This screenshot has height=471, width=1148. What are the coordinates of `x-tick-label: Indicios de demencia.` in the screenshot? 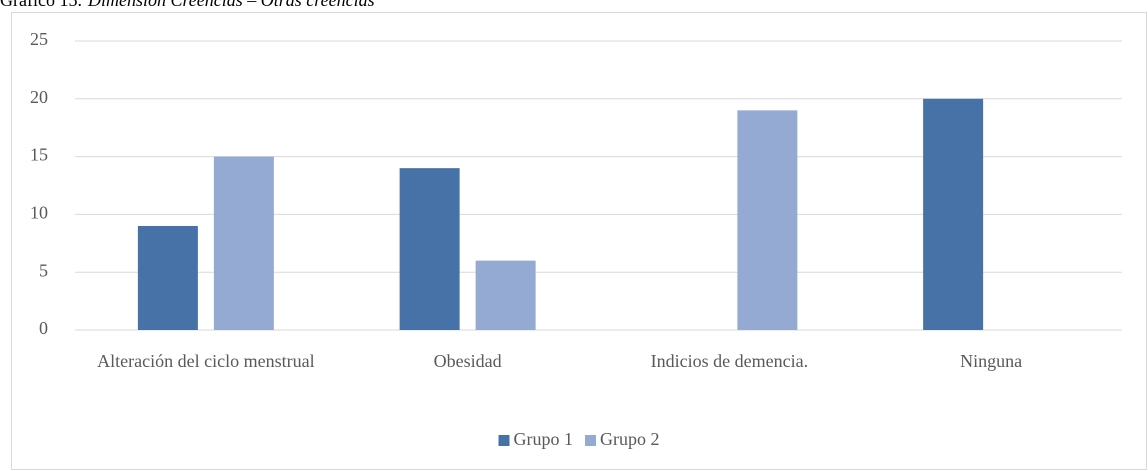 It's located at (729, 361).